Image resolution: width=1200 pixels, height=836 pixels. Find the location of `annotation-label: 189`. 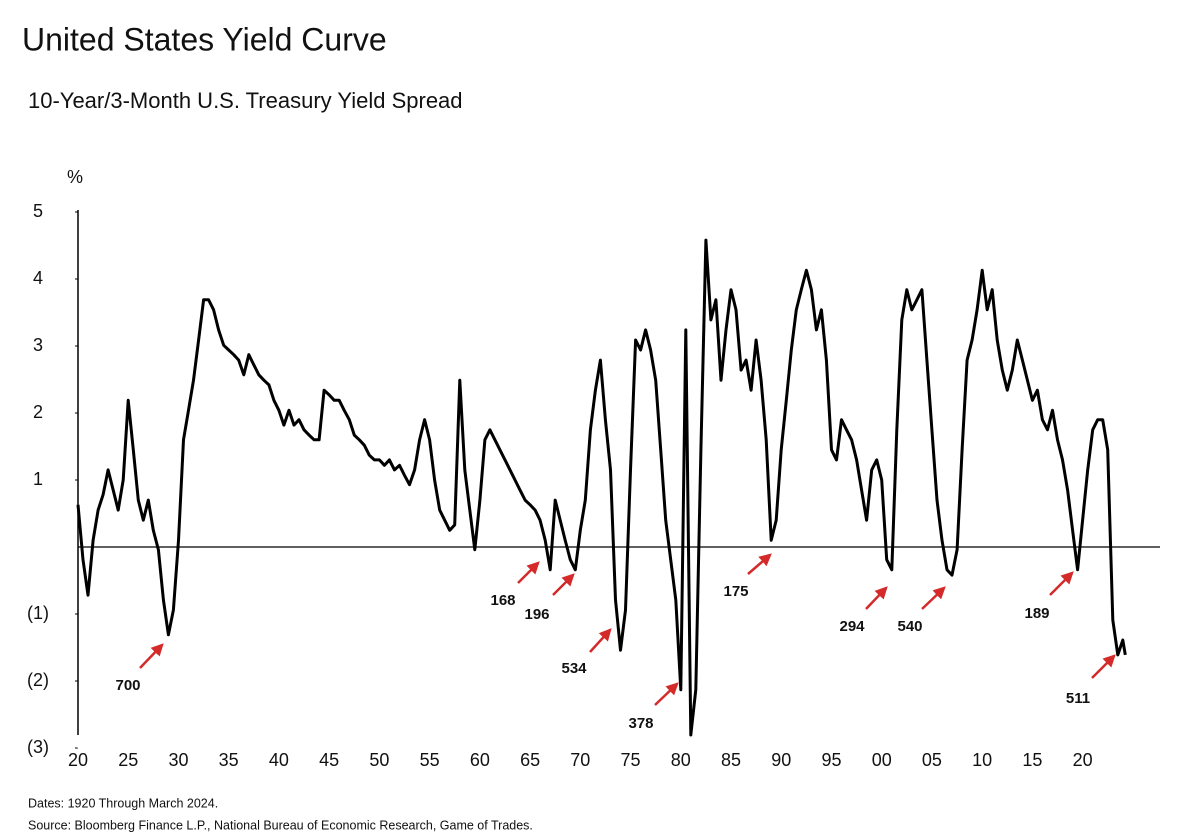

annotation-label: 189 is located at coordinates (1036, 613).